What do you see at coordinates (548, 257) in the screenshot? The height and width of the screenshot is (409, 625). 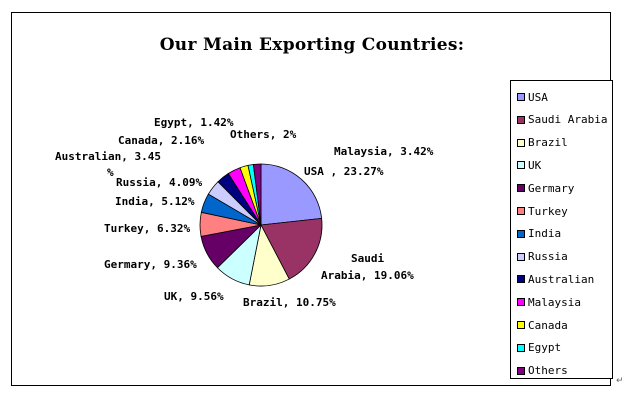 I see `legend-label: Russia` at bounding box center [548, 257].